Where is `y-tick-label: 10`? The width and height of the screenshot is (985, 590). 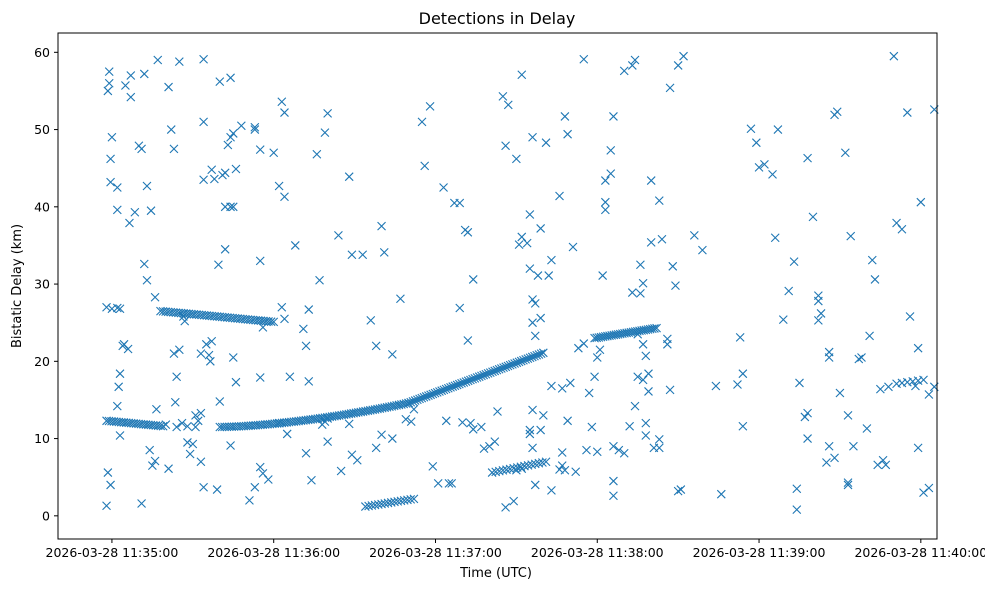 y-tick-label: 10 is located at coordinates (42, 438).